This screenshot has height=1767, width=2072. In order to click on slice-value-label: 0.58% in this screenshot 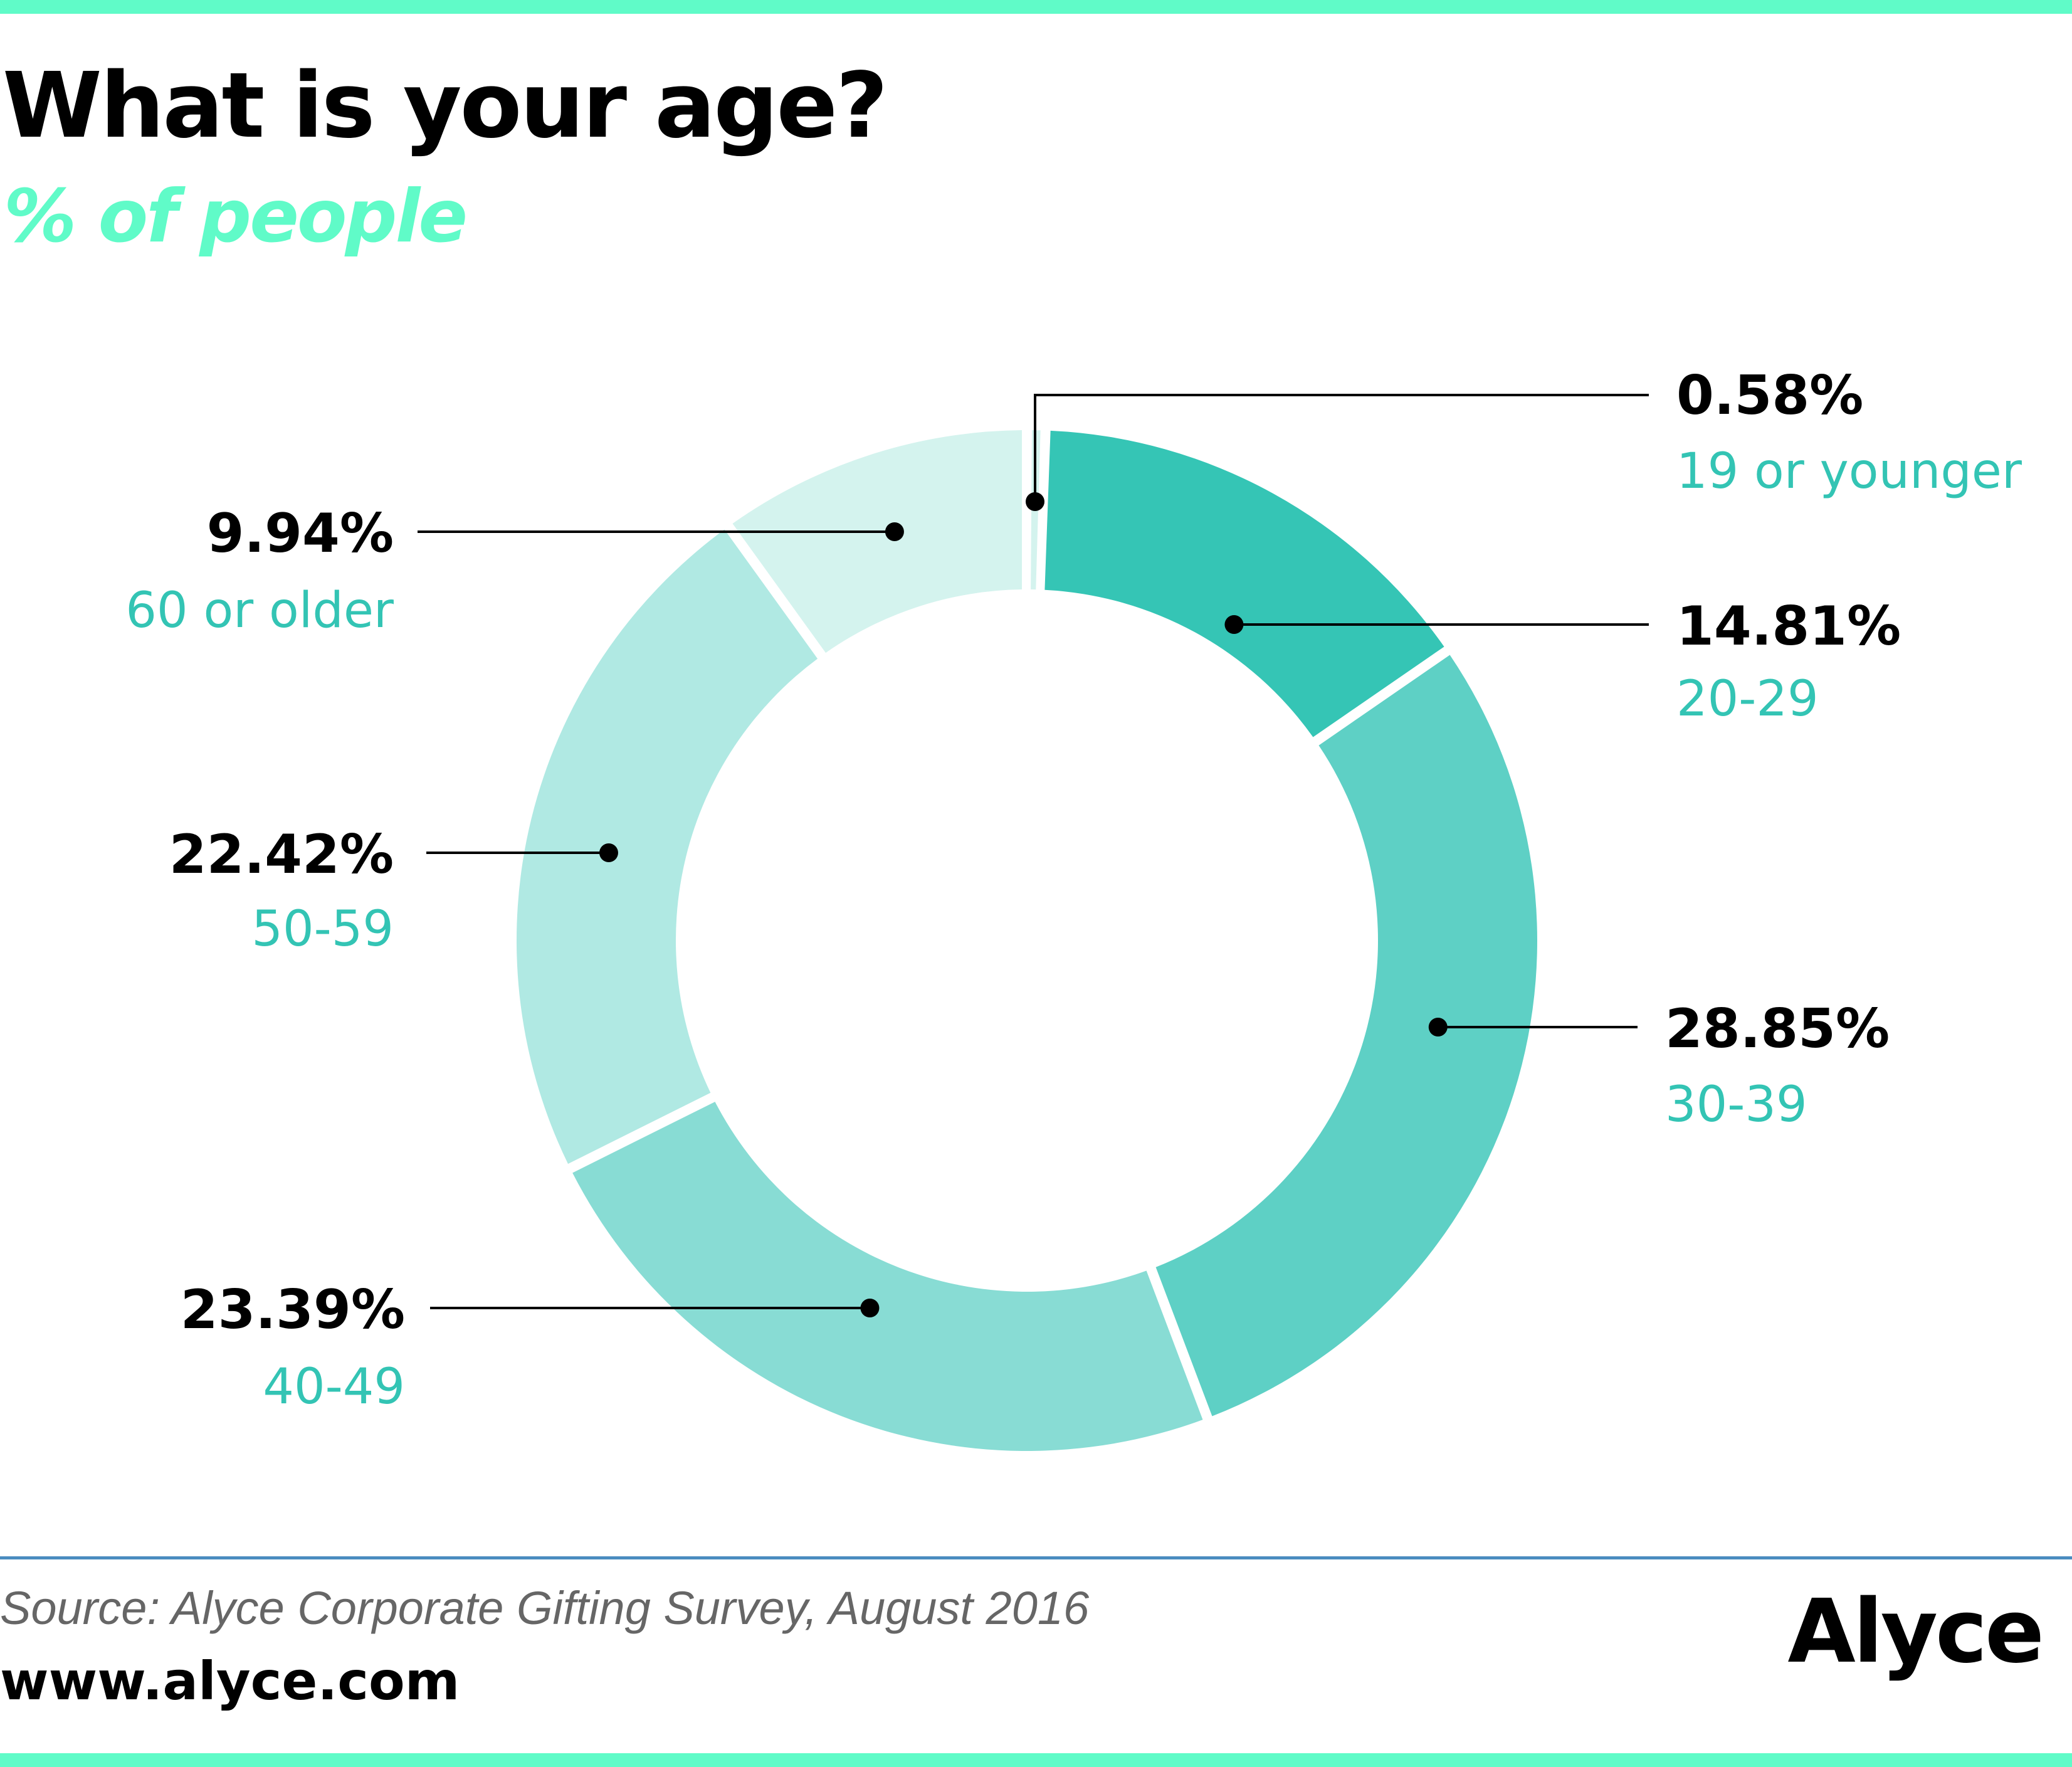, I will do `click(1770, 395)`.